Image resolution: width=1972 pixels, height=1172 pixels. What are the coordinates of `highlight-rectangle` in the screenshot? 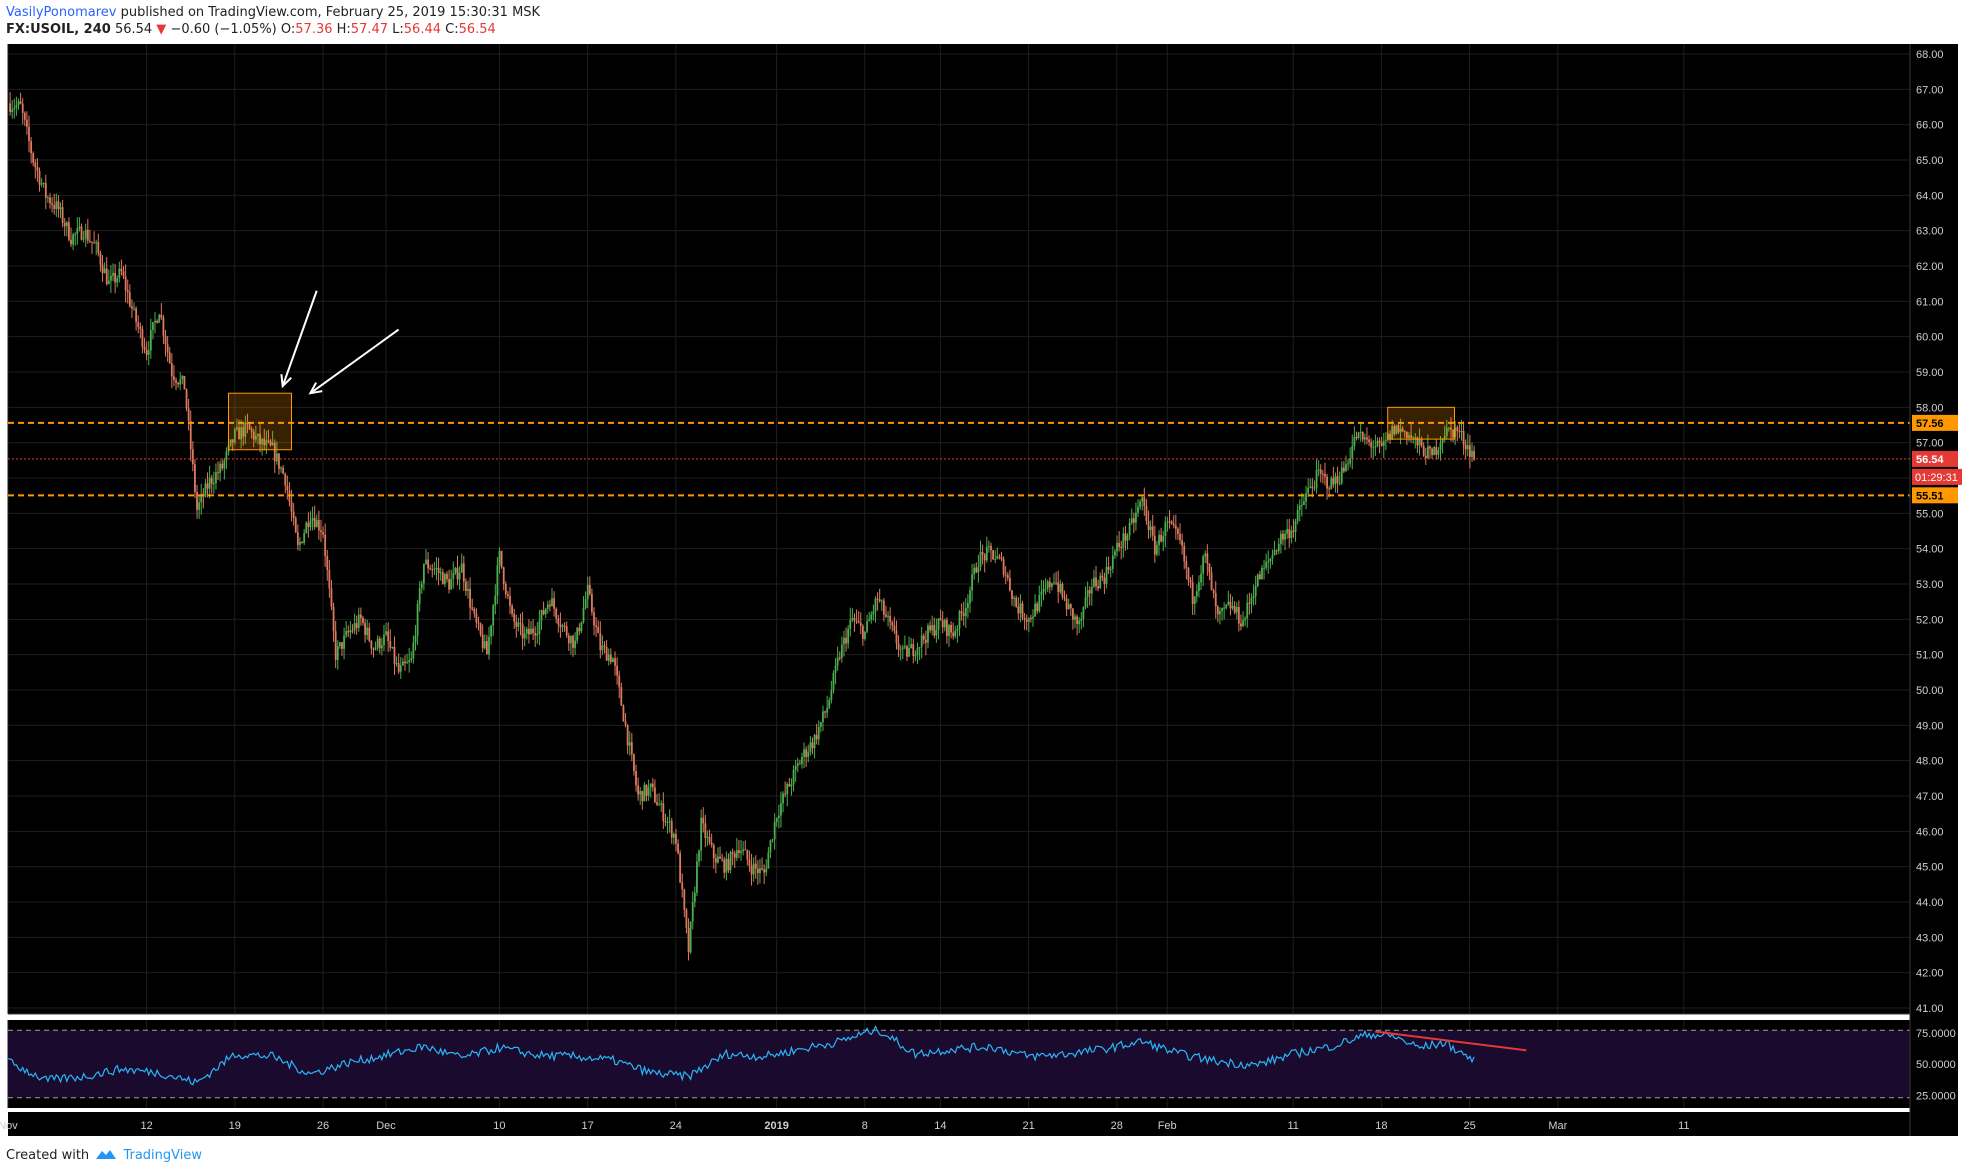 It's located at (260, 421).